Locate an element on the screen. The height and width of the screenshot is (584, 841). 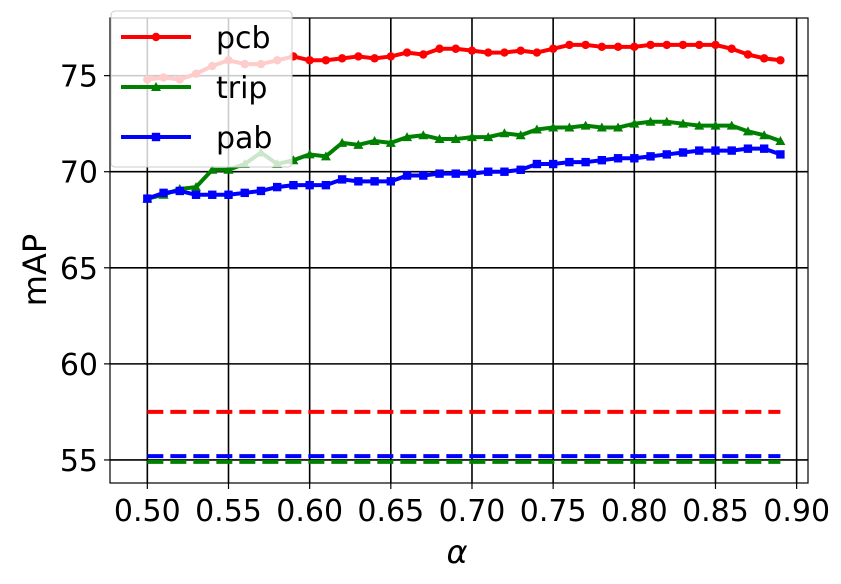
x-tick-label: 0.75 is located at coordinates (553, 511).